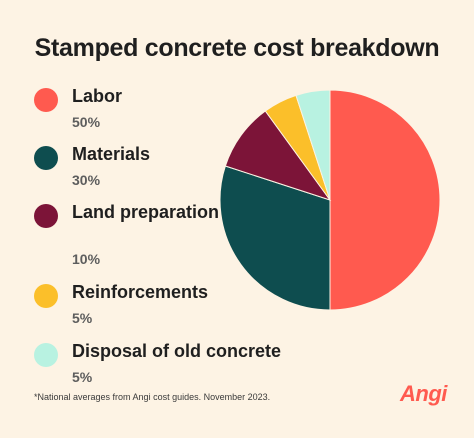 This screenshot has height=438, width=474. Describe the element at coordinates (423, 393) in the screenshot. I see `angi-logo: Angi` at that location.